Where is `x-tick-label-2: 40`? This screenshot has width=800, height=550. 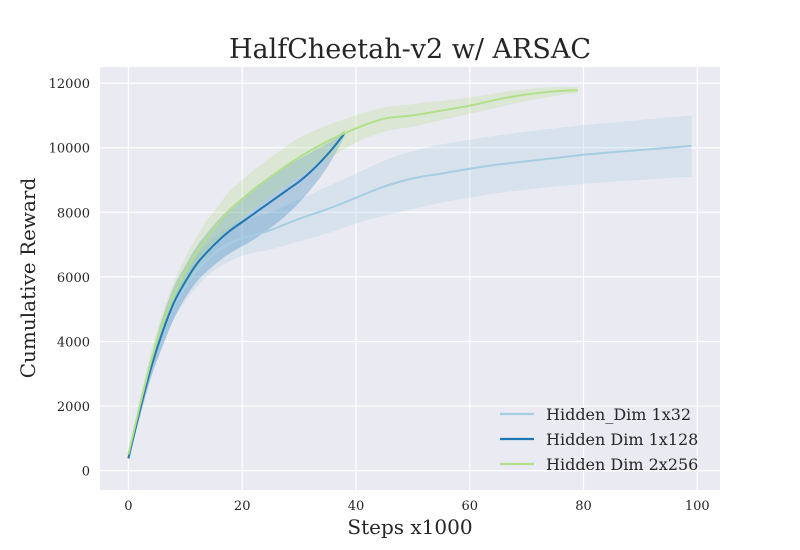 x-tick-label-2: 40 is located at coordinates (356, 506).